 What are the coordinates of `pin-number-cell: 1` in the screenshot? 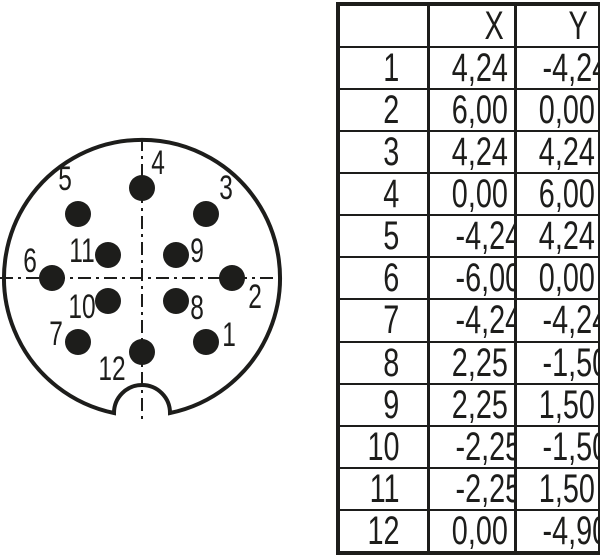 It's located at (383, 68).